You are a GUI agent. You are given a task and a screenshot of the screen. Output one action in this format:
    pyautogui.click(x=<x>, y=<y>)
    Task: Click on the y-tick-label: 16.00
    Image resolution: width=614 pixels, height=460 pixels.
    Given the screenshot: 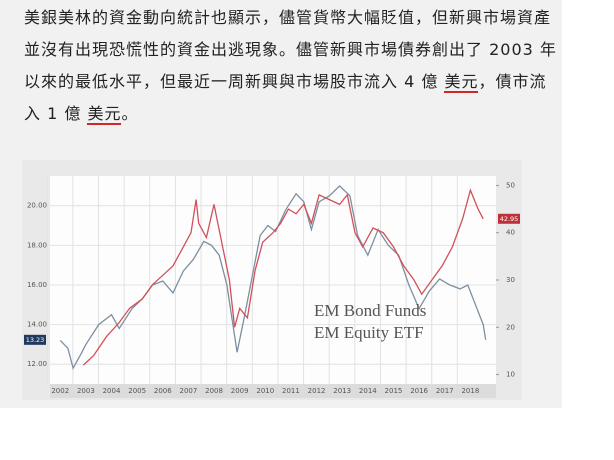 What is the action you would take?
    pyautogui.click(x=37, y=285)
    